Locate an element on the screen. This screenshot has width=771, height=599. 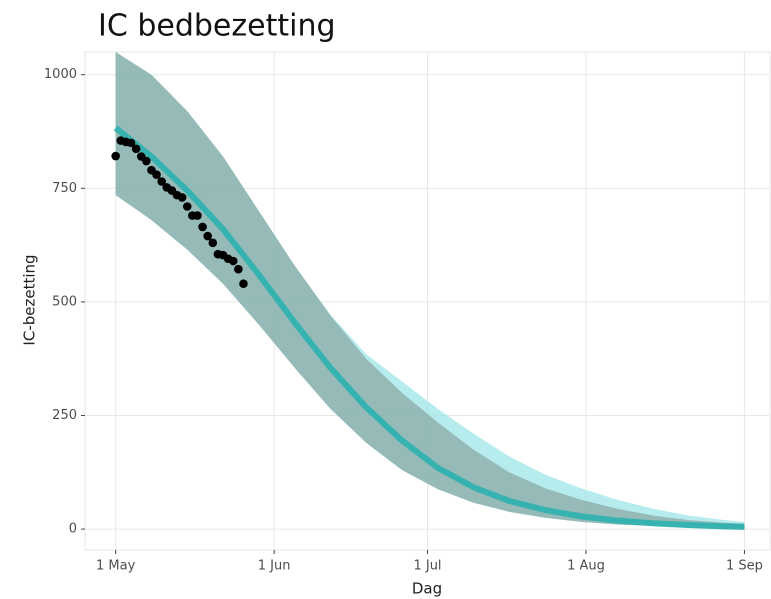
y-tick-label: 750 is located at coordinates (64, 188).